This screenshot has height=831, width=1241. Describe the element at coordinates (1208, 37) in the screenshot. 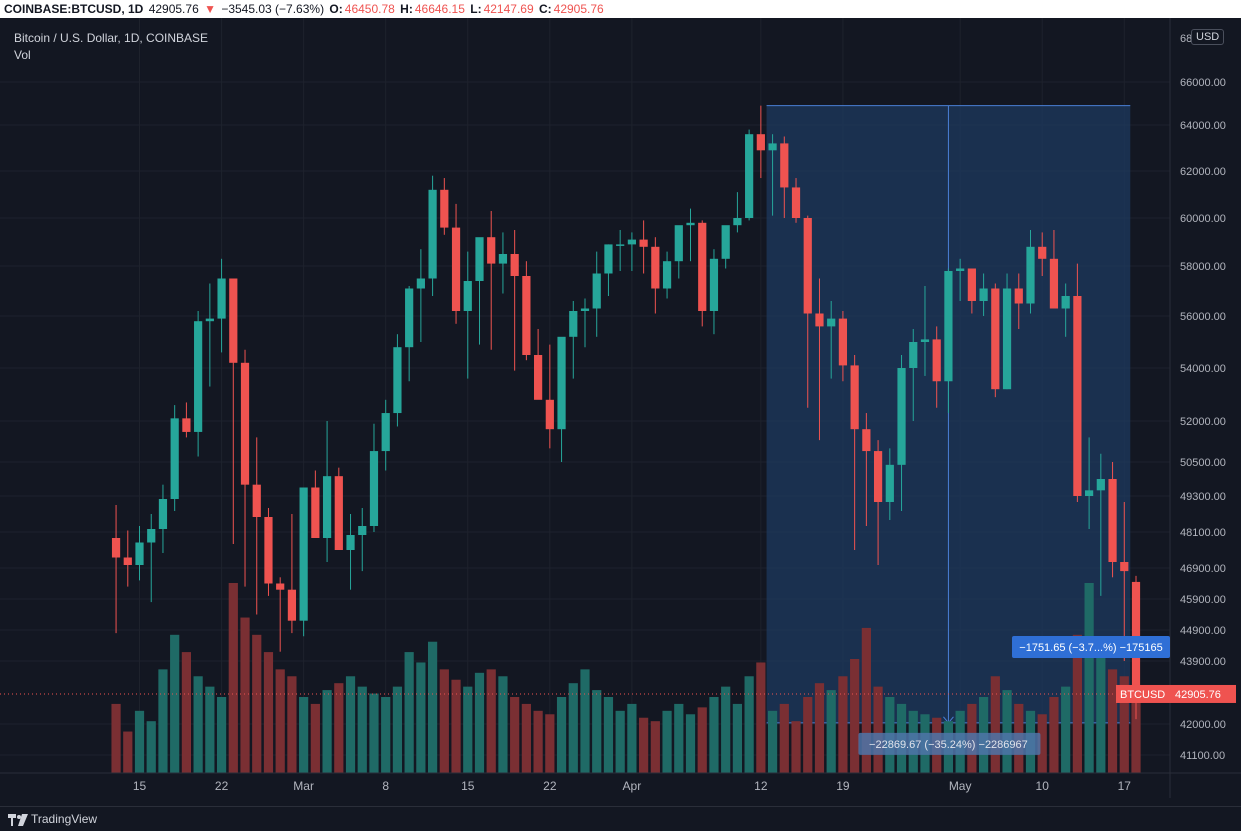

I see `currency-badge: USD` at that location.